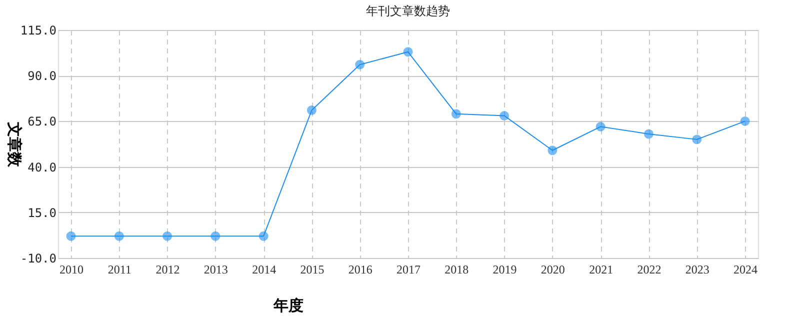  Describe the element at coordinates (42, 121) in the screenshot. I see `y-tick-label: 65.0` at that location.